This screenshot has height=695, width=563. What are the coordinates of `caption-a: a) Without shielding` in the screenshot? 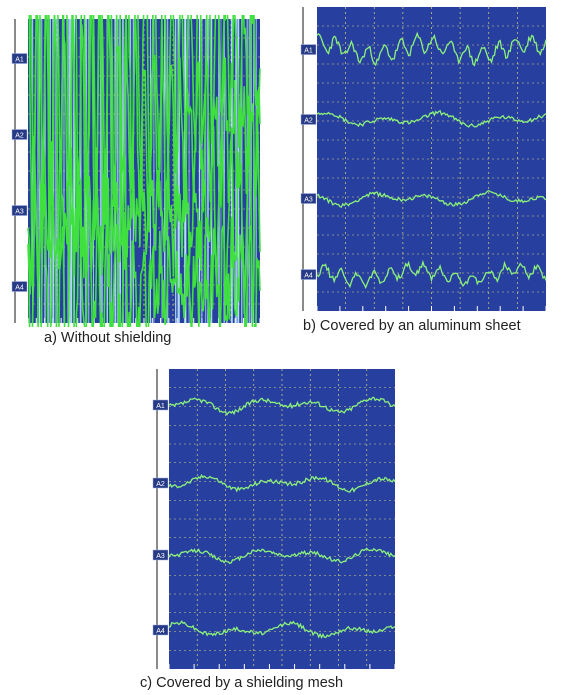 It's located at (108, 338).